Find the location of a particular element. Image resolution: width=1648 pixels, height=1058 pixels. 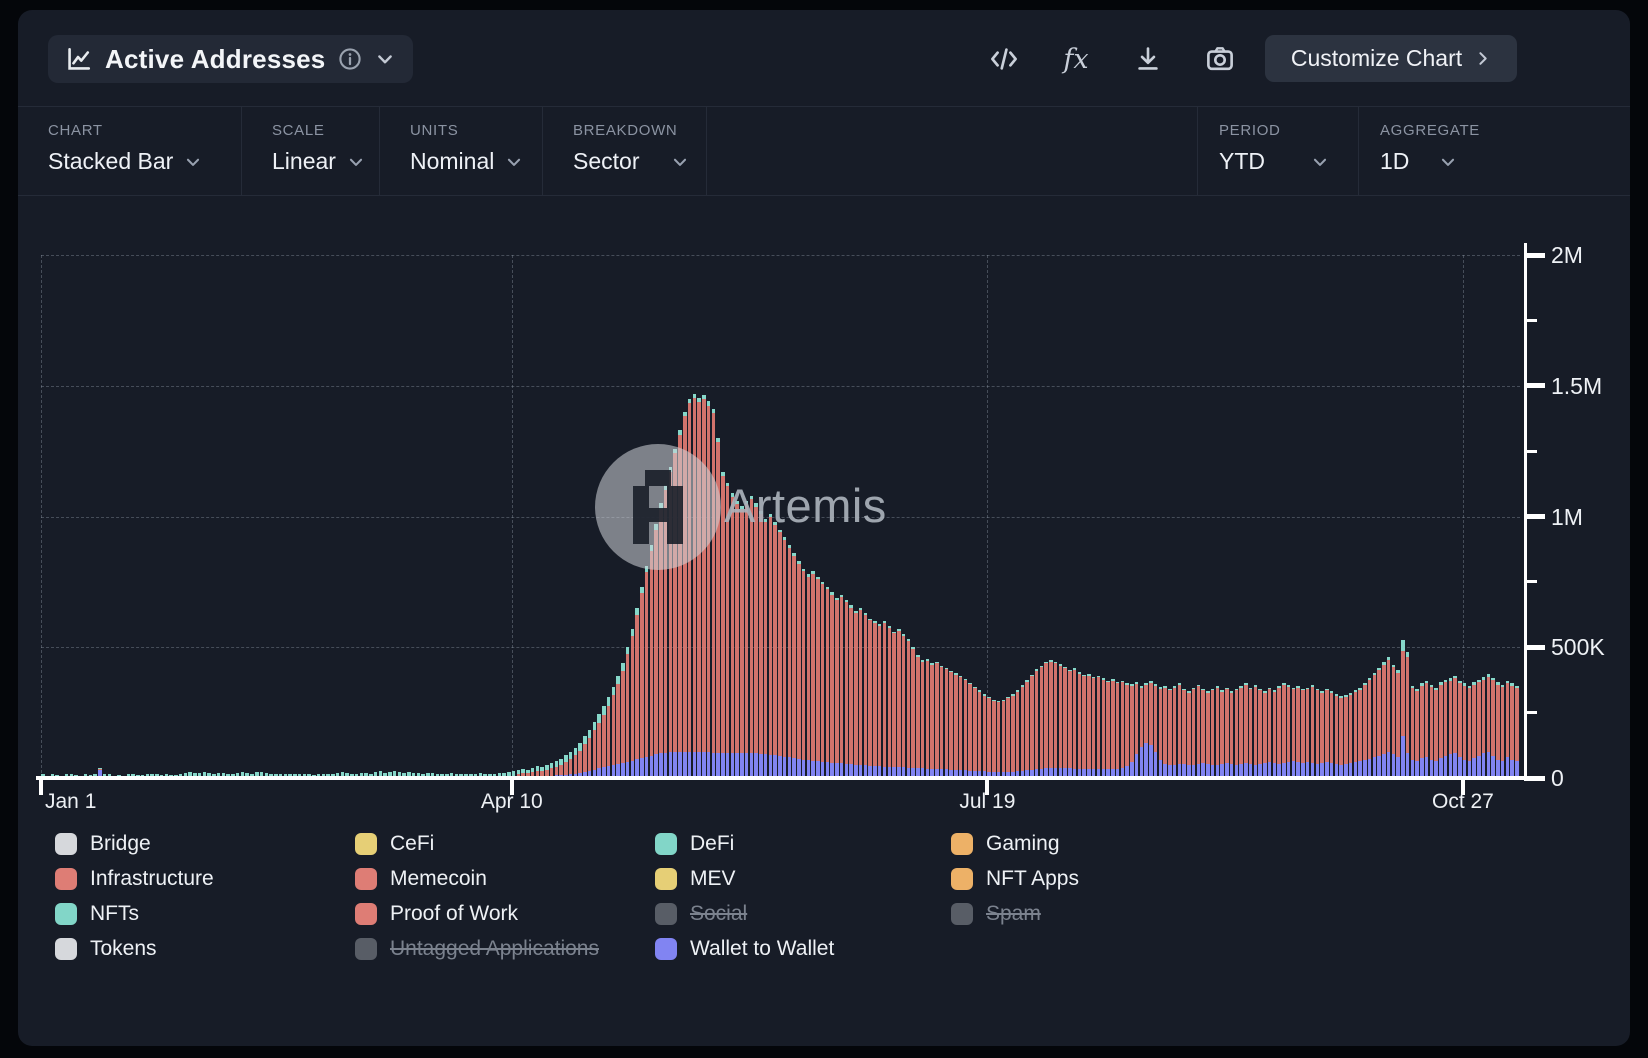

legend-item-bridge: Bridge is located at coordinates (205, 844).